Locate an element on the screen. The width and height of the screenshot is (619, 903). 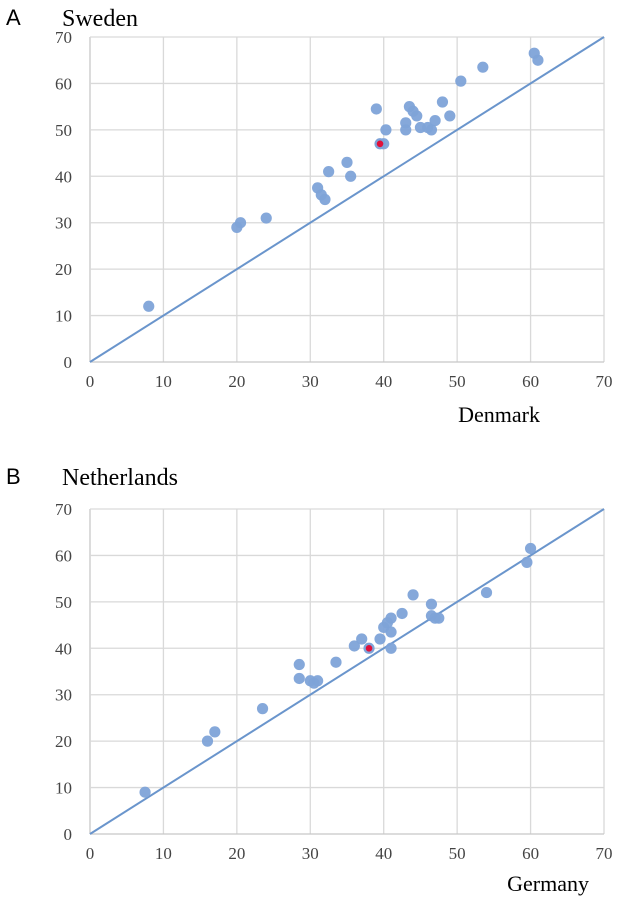
panel-letter-a: A is located at coordinates (13, 17).